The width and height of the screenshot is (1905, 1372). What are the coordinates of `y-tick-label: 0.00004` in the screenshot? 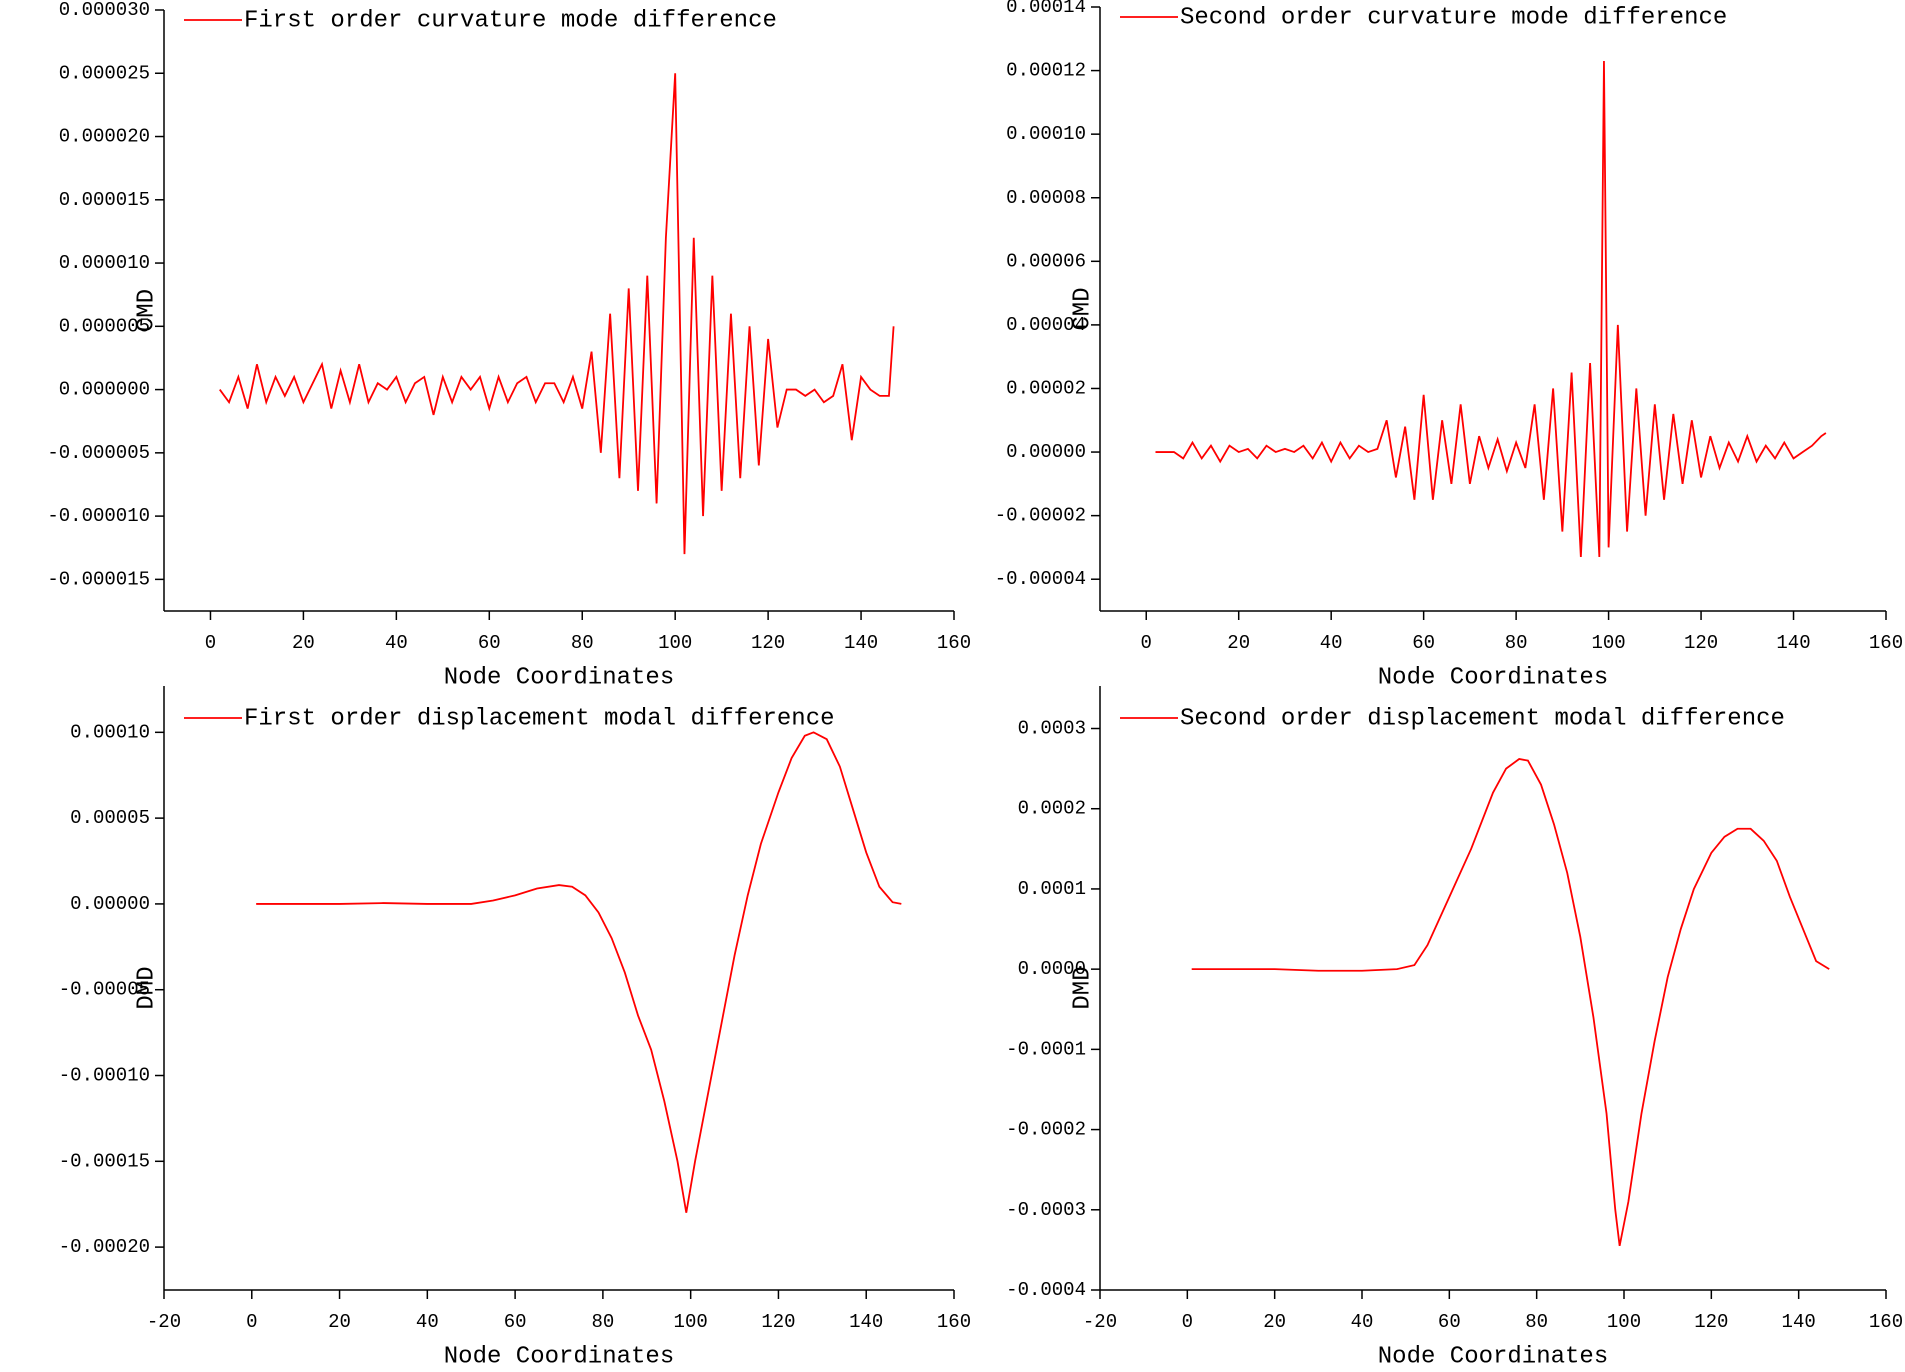 It's located at (1046, 325).